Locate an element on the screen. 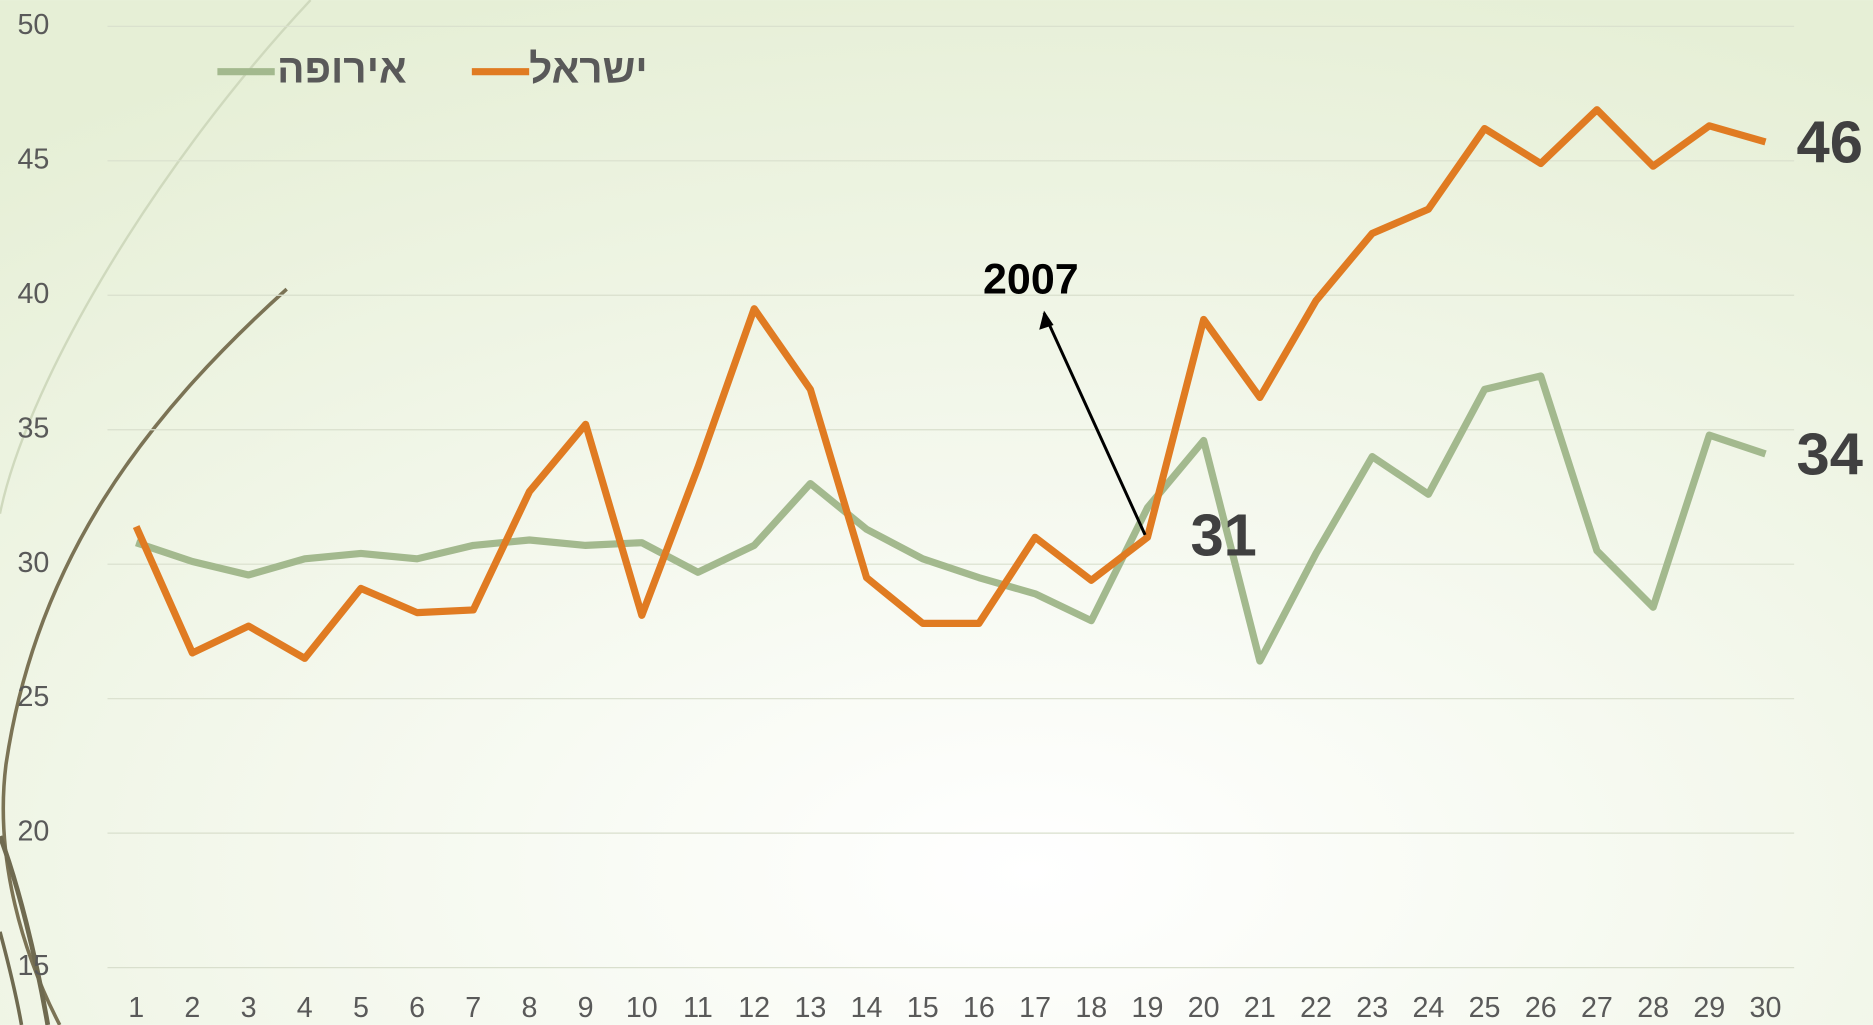 The height and width of the screenshot is (1025, 1873). x-tick-label: 3 is located at coordinates (249, 1008).